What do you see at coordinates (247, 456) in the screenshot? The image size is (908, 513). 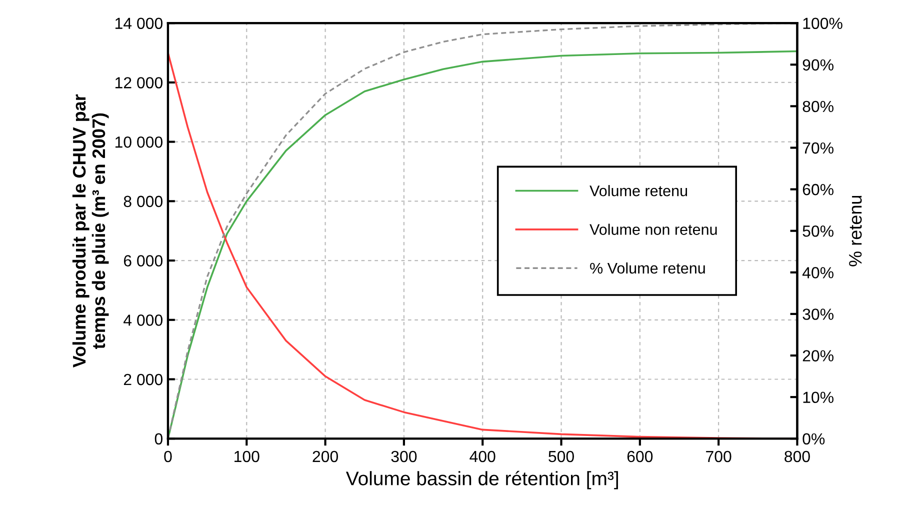 I see `x-tick-label: 100` at bounding box center [247, 456].